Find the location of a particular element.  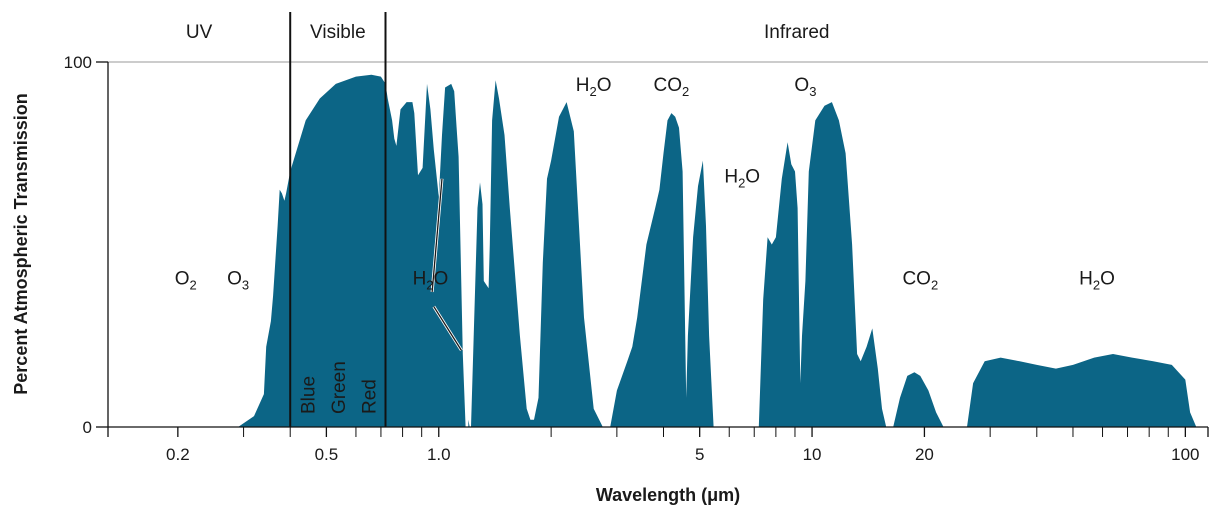

band-label-red: Red is located at coordinates (369, 396).